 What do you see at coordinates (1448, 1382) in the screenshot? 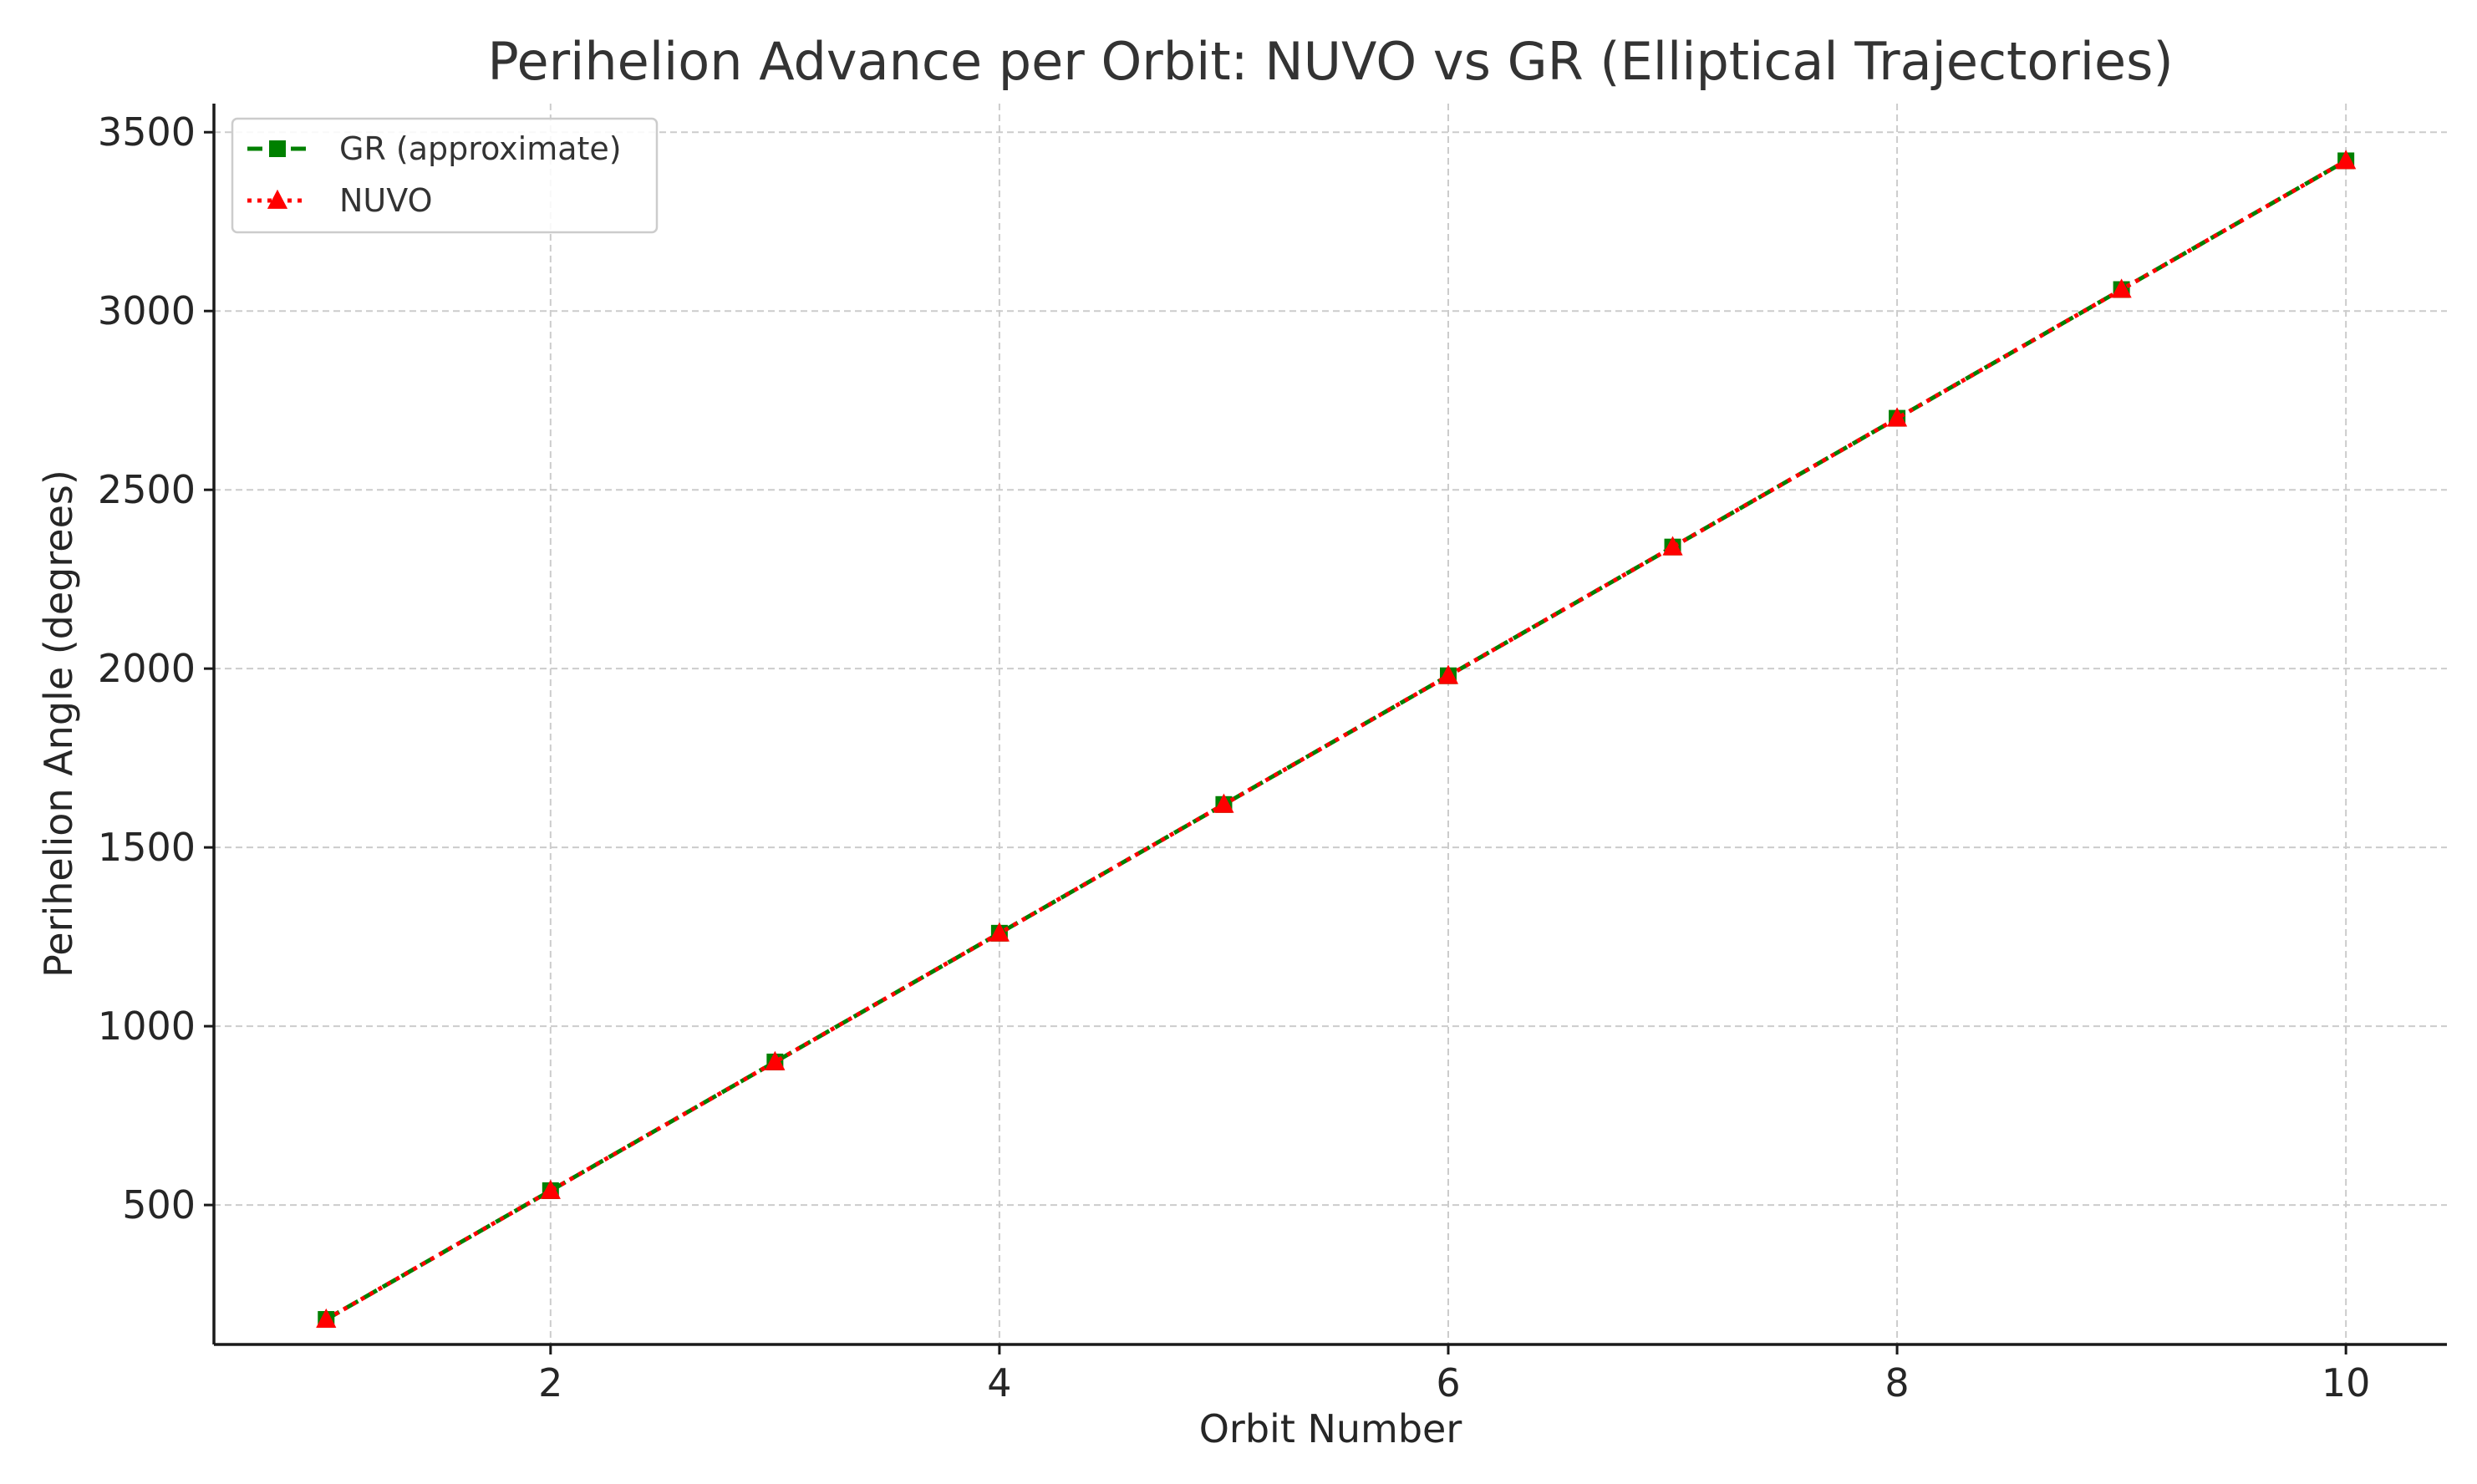
I see `x-tick-label: 6` at bounding box center [1448, 1382].